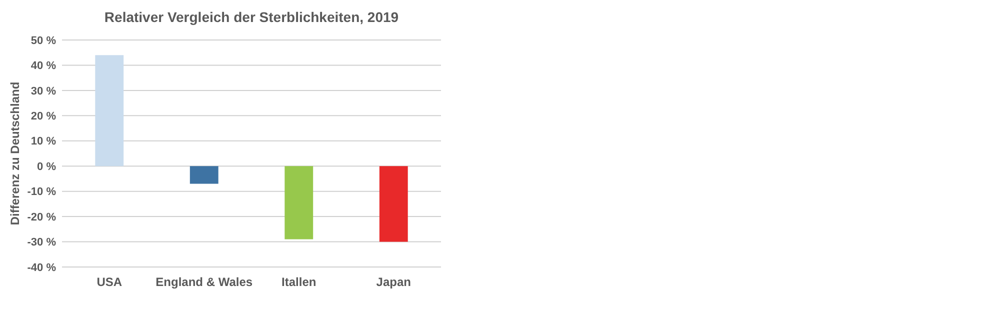  I want to click on y-tick-label: 10 %, so click(43, 142).